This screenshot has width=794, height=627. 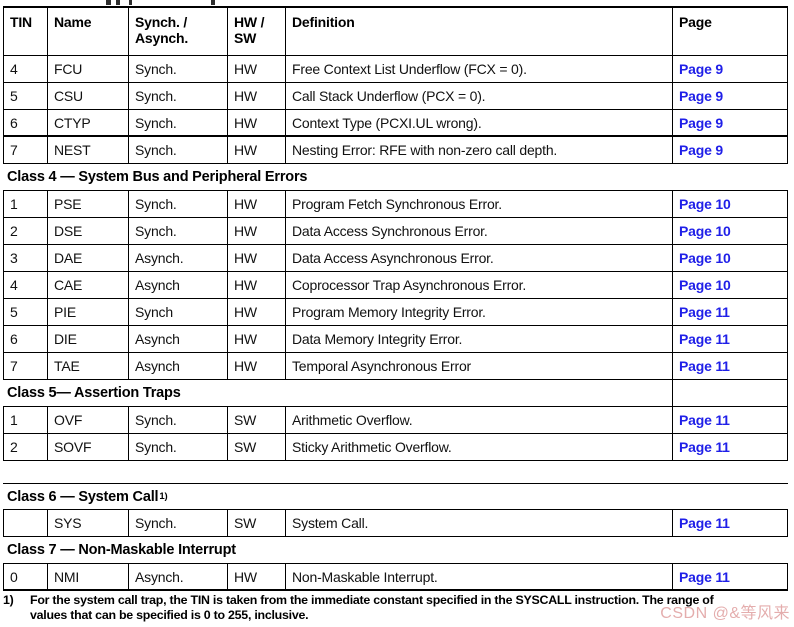 I want to click on cell-sync-asynch: Asynch., so click(x=178, y=576).